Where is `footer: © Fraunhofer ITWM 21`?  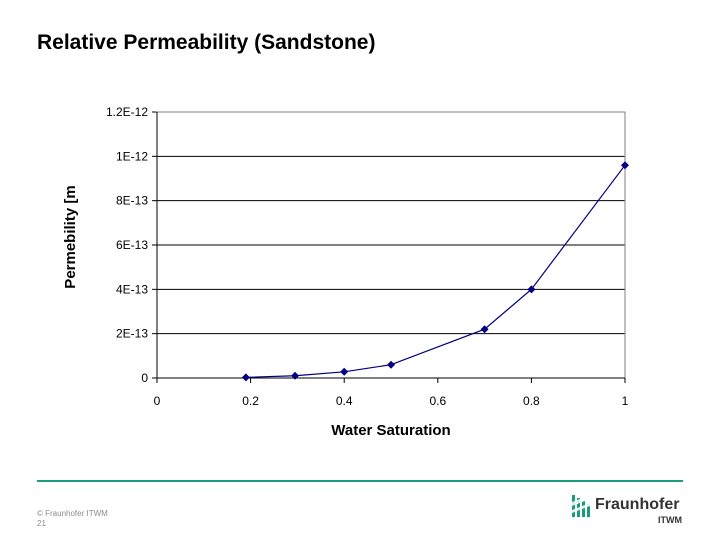
footer: © Fraunhofer ITWM 21 is located at coordinates (72, 519).